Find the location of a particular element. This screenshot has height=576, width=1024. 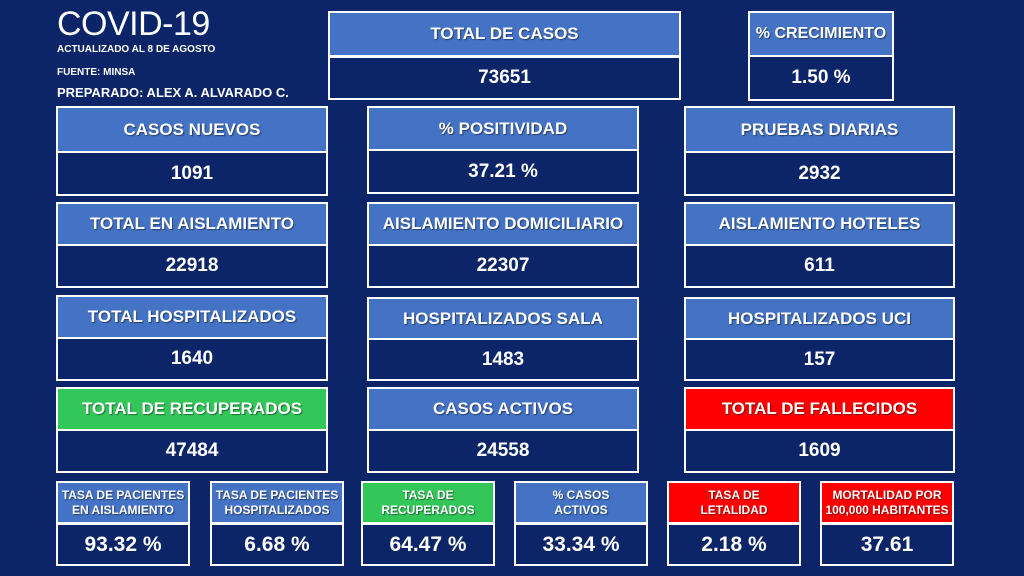

dashboard-title: COVID-19 is located at coordinates (133, 24).